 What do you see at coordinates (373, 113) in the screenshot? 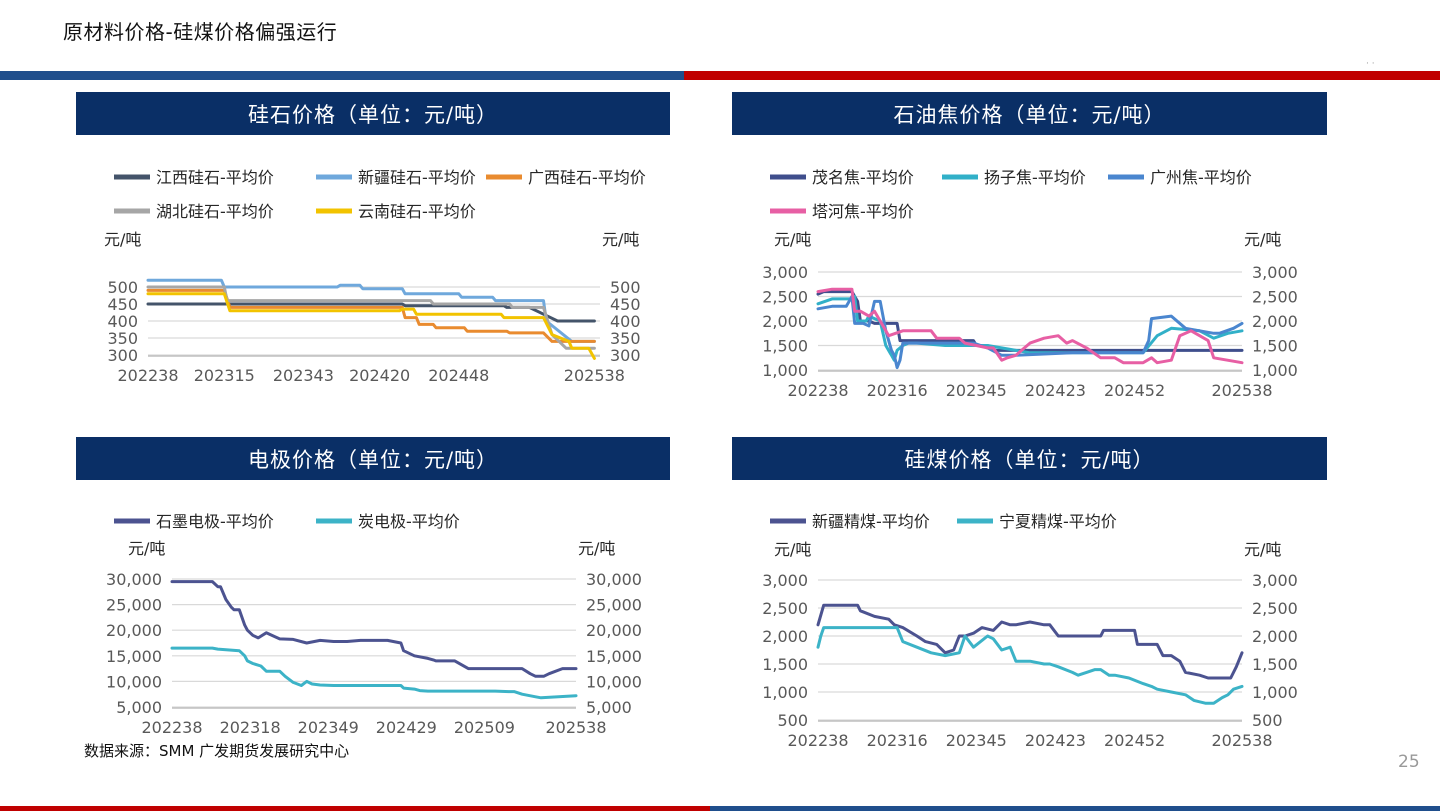
I see `panel-header-silica: 硅石价格（单位：元/吨）` at bounding box center [373, 113].